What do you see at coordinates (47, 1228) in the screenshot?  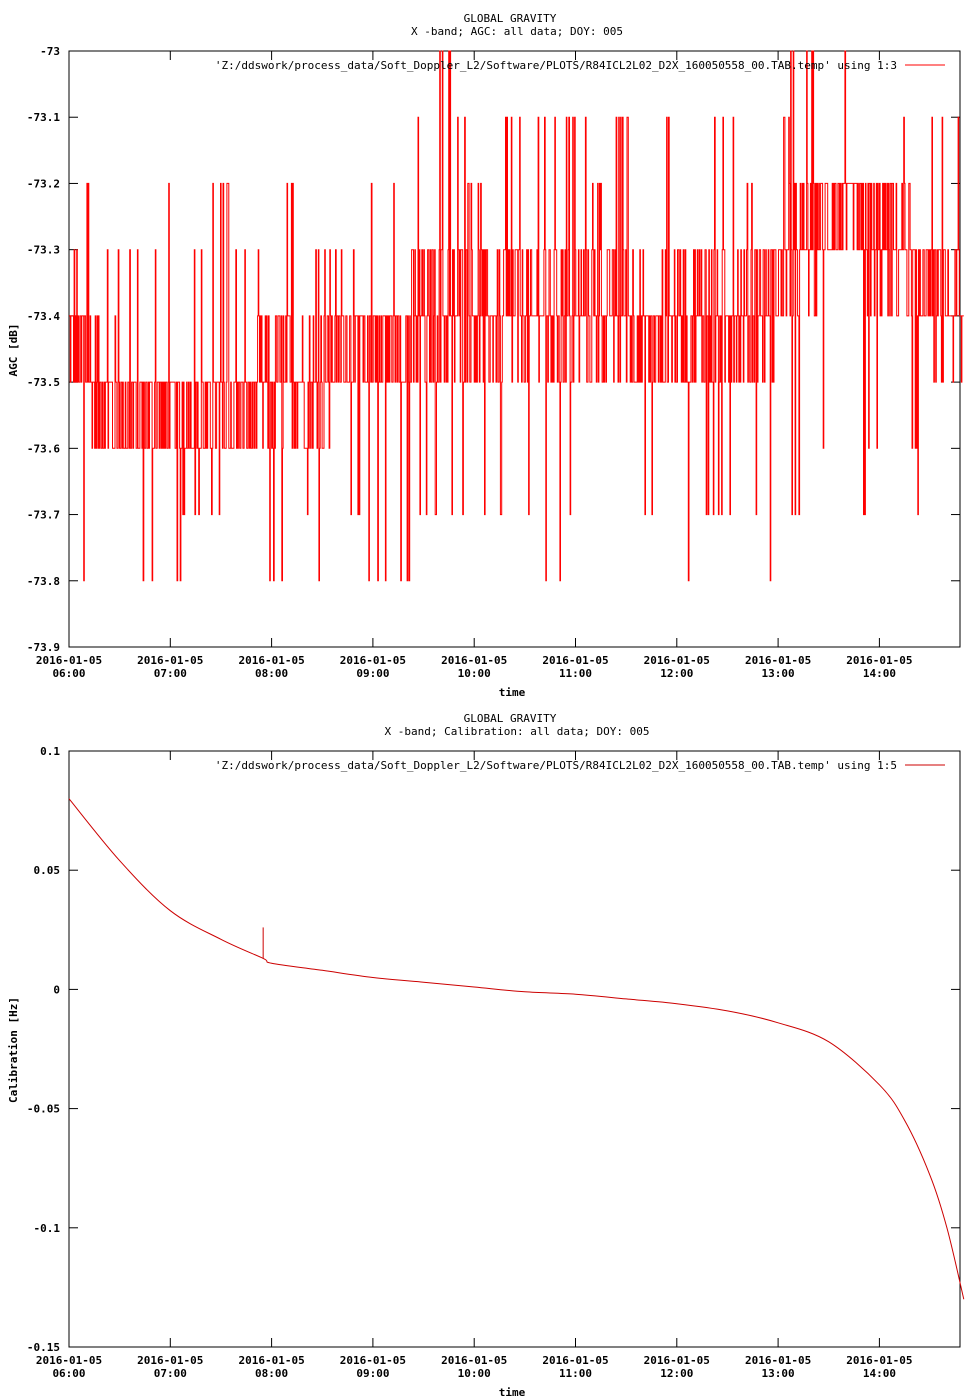 I see `y-tick-label: -0.1` at bounding box center [47, 1228].